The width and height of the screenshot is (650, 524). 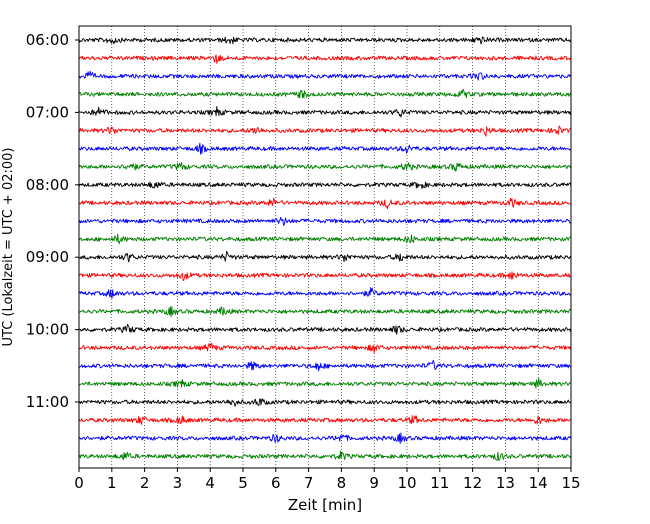 What do you see at coordinates (47, 330) in the screenshot?
I see `y-tick-label: 10:00` at bounding box center [47, 330].